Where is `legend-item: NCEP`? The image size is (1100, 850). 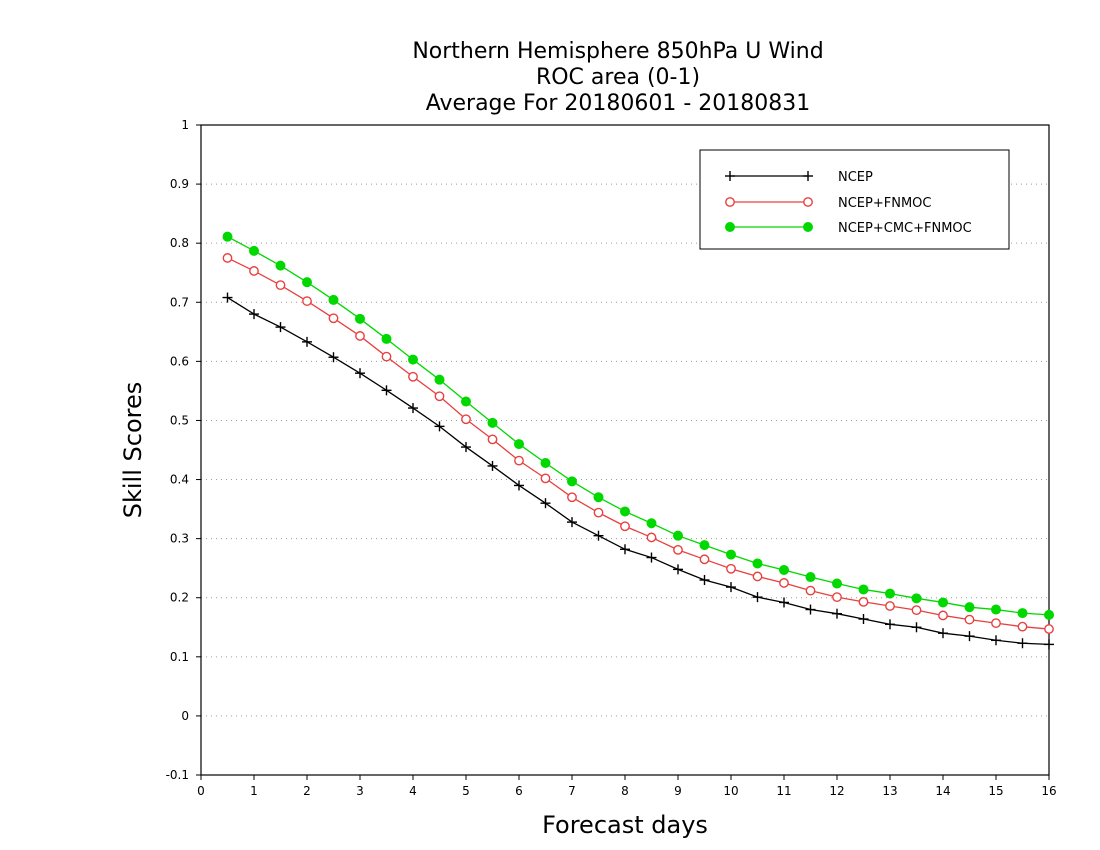 legend-item: NCEP is located at coordinates (799, 177).